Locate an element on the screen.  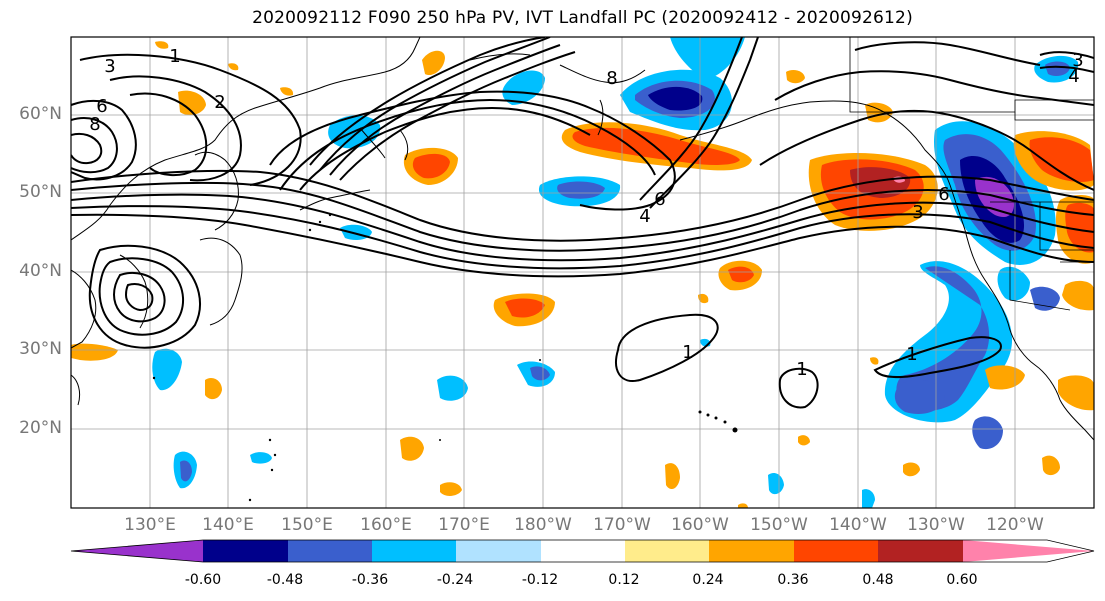
lat-label: 40°N is located at coordinates (40, 271).